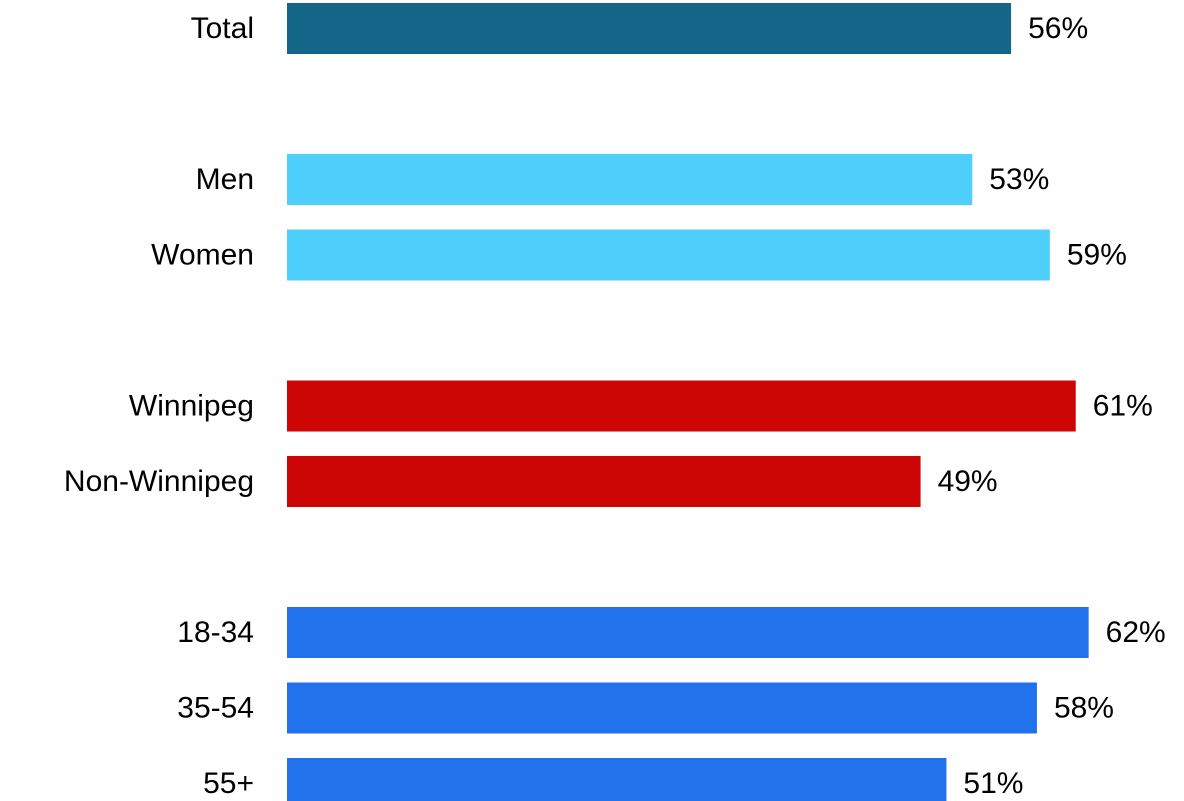 This screenshot has width=1184, height=801. I want to click on value-label-men: 53%, so click(1019, 179).